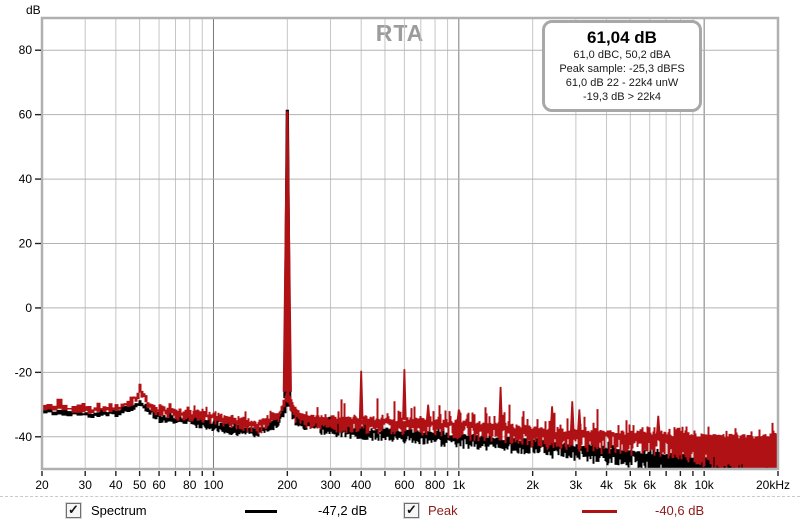 This screenshot has width=800, height=524. What do you see at coordinates (435, 485) in the screenshot?
I see `svg-text: 800` at bounding box center [435, 485].